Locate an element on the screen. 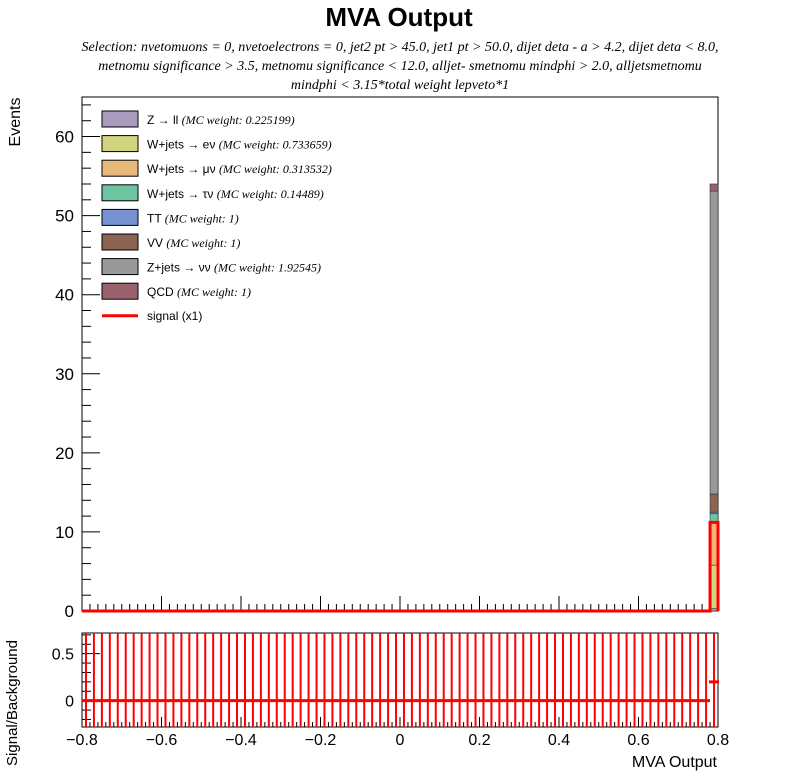 The width and height of the screenshot is (798, 775). legend-entry: W+jets → eν (MC weight: 0.733659) is located at coordinates (239, 145).